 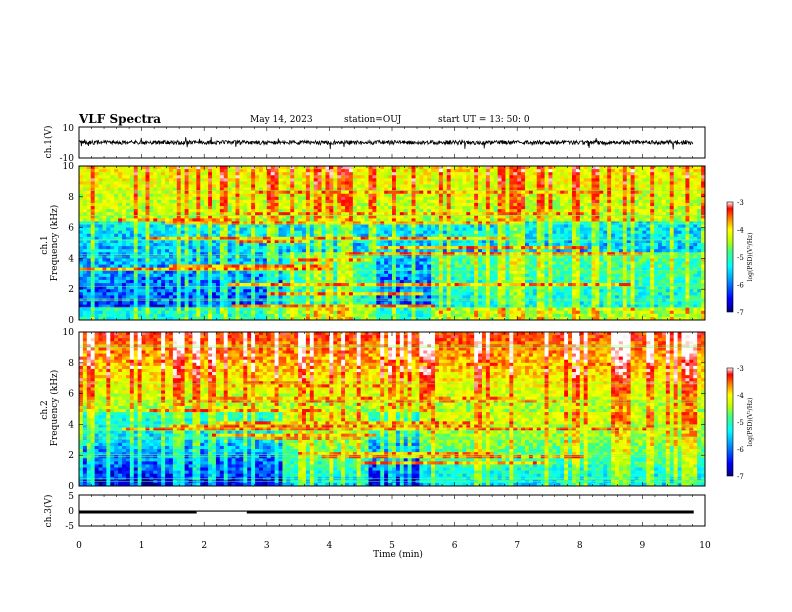 I want to click on chart-title: VLF Spectra, so click(x=120, y=119).